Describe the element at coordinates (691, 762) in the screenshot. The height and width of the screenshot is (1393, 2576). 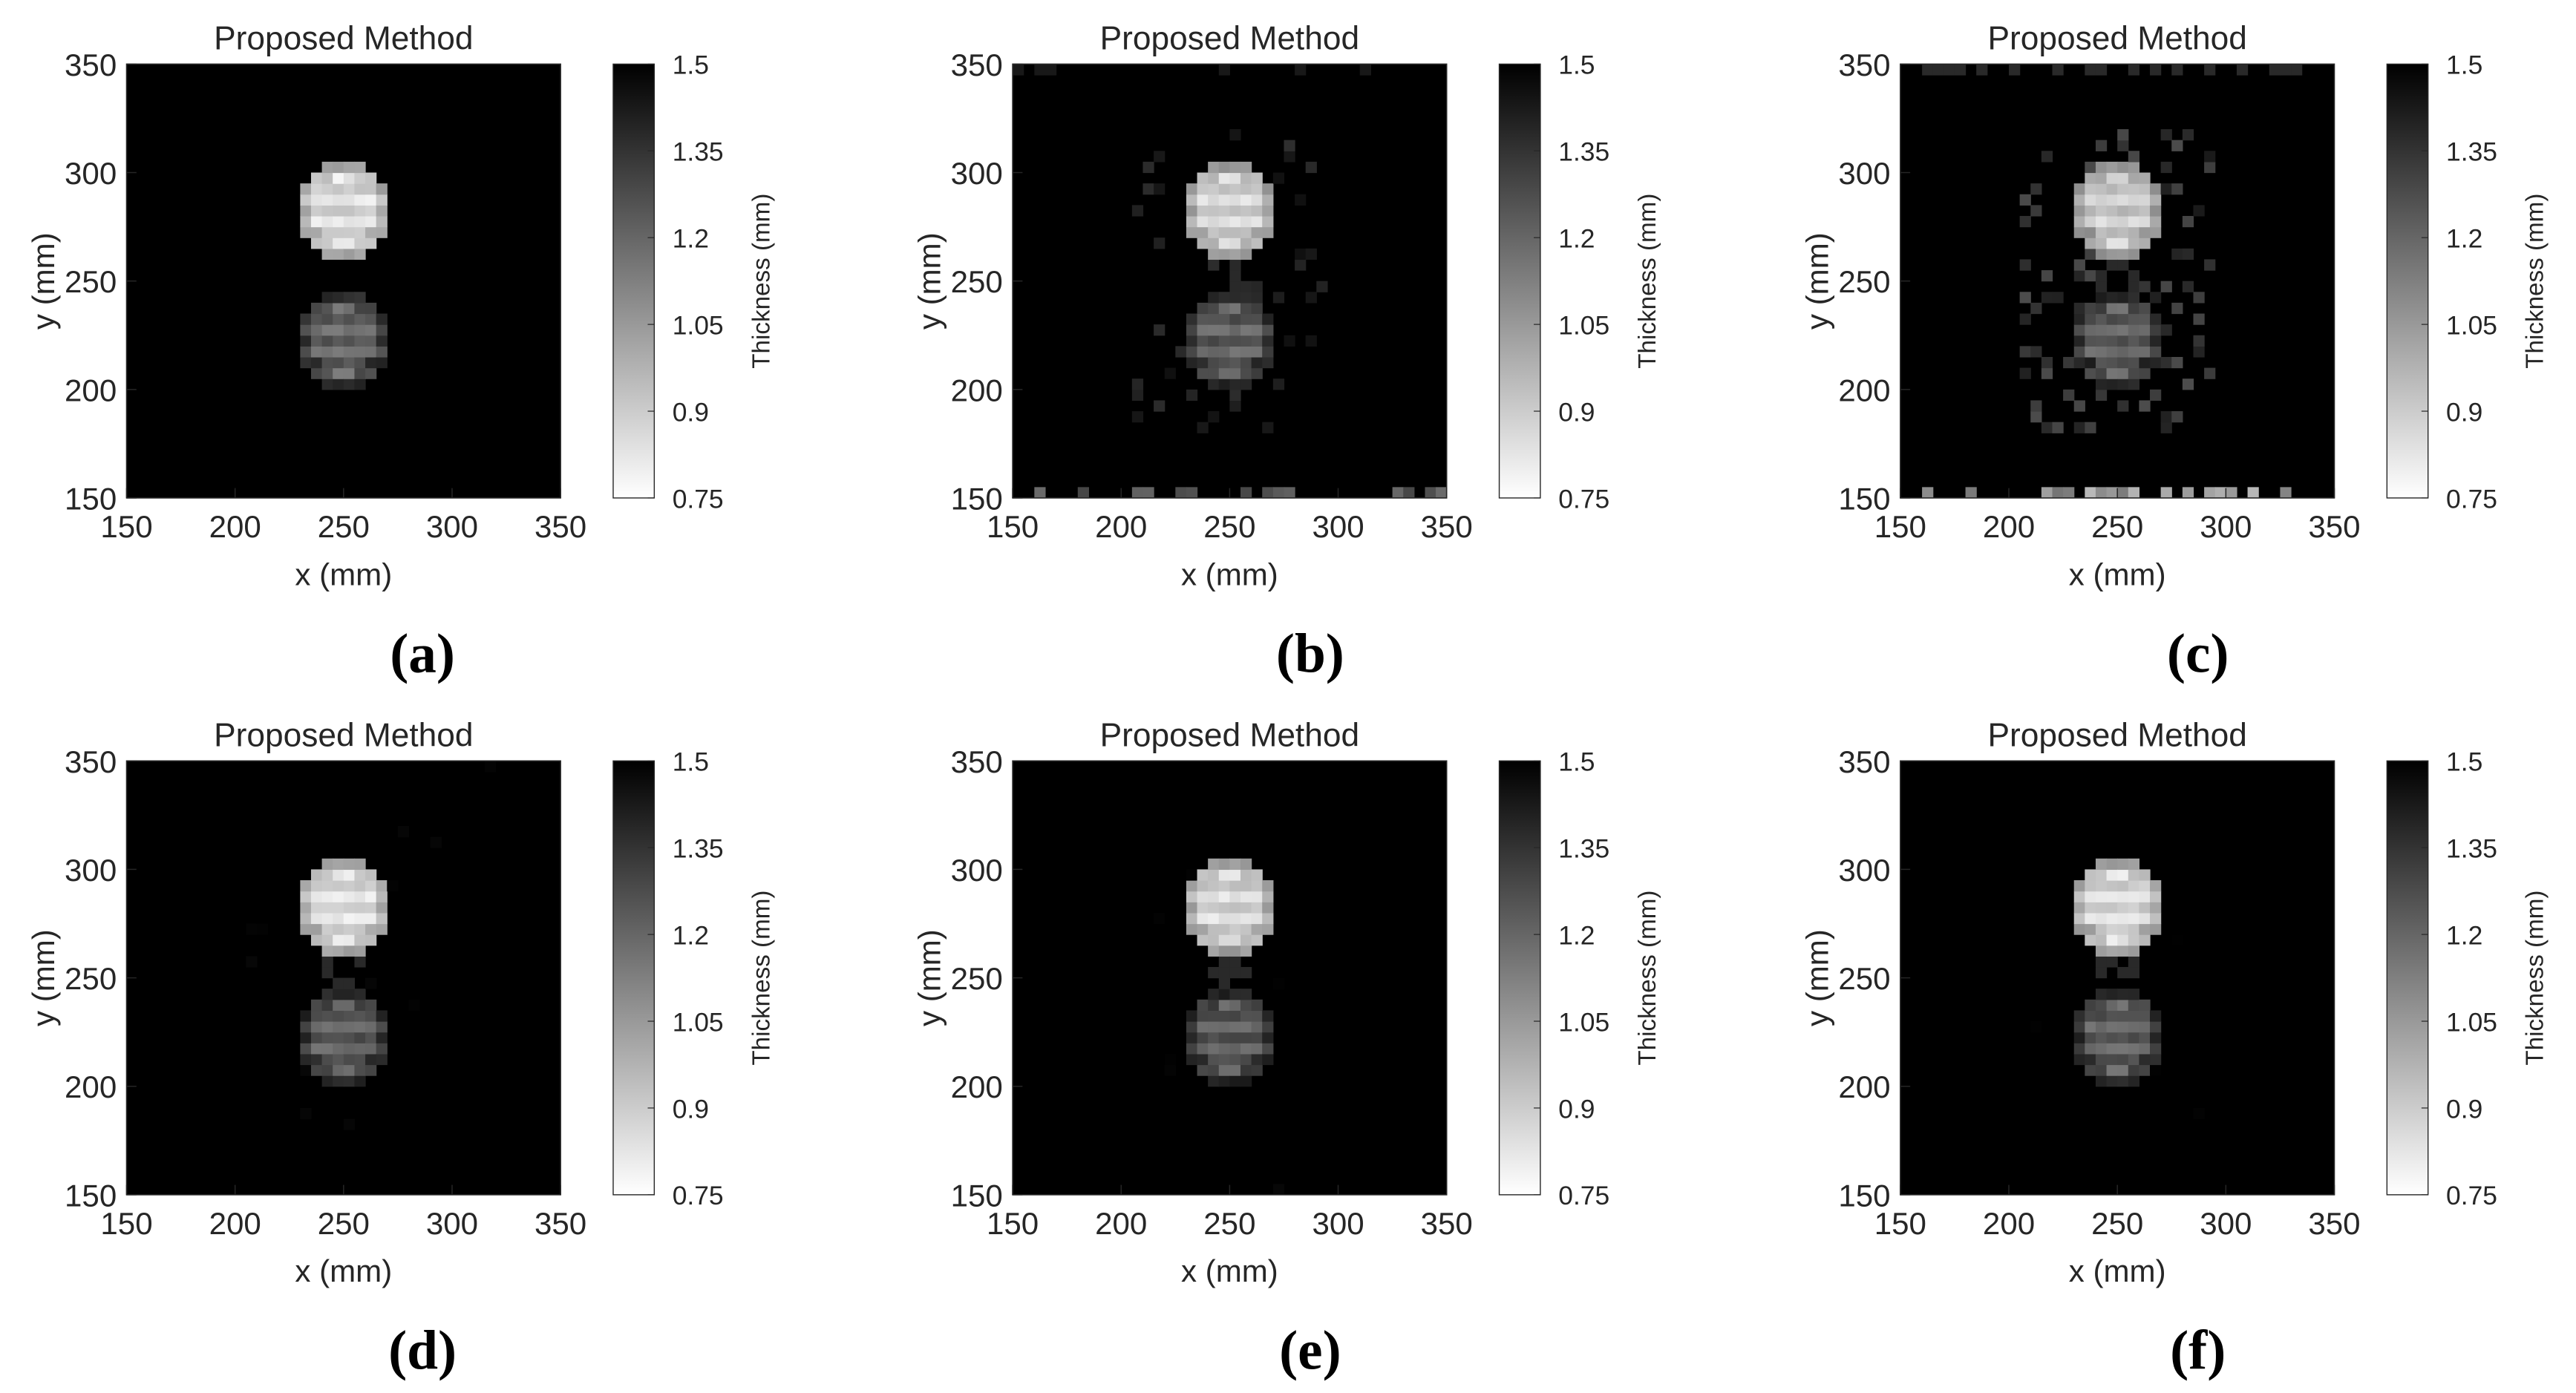
I see `colorbar-tick-label: 1.5` at that location.